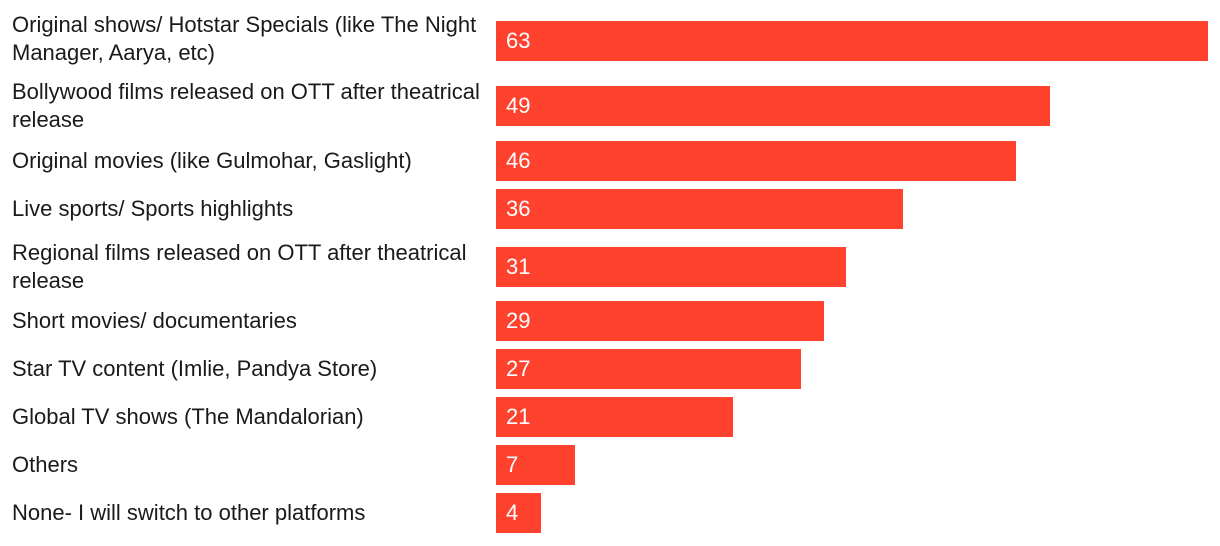 This screenshot has width=1220, height=546. I want to click on bar-row: Global TV shows (The Mandalorian) 21, so click(610, 417).